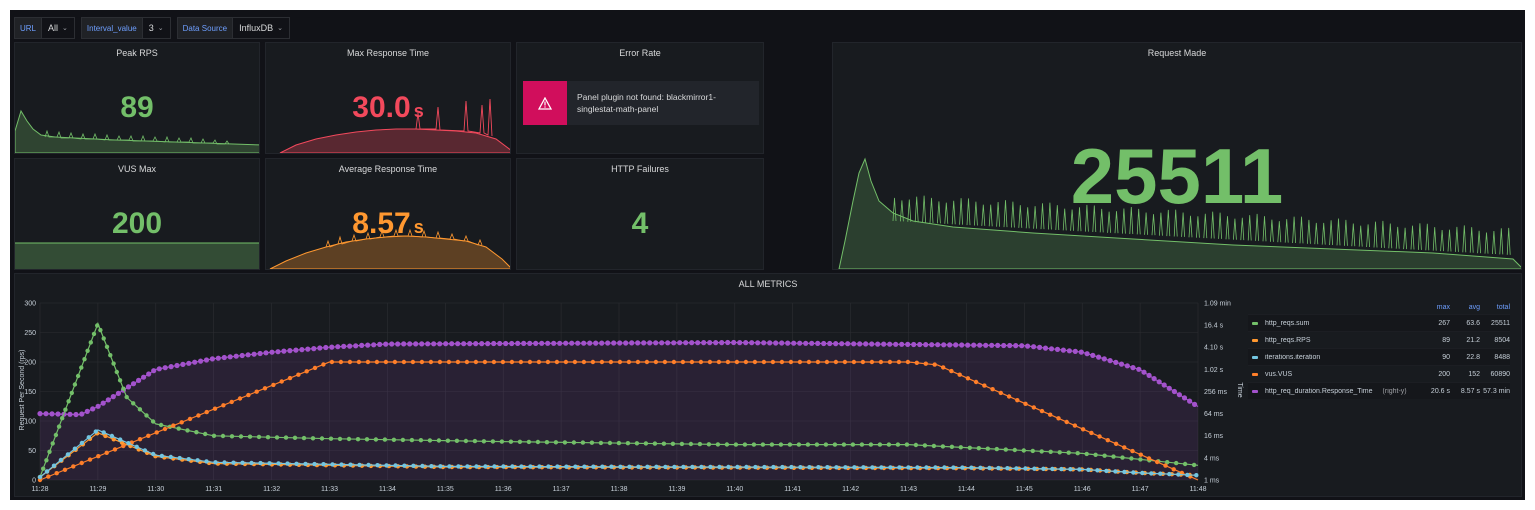 Image resolution: width=1535 pixels, height=510 pixels. What do you see at coordinates (1446, 340) in the screenshot?
I see `legend-max: 89` at bounding box center [1446, 340].